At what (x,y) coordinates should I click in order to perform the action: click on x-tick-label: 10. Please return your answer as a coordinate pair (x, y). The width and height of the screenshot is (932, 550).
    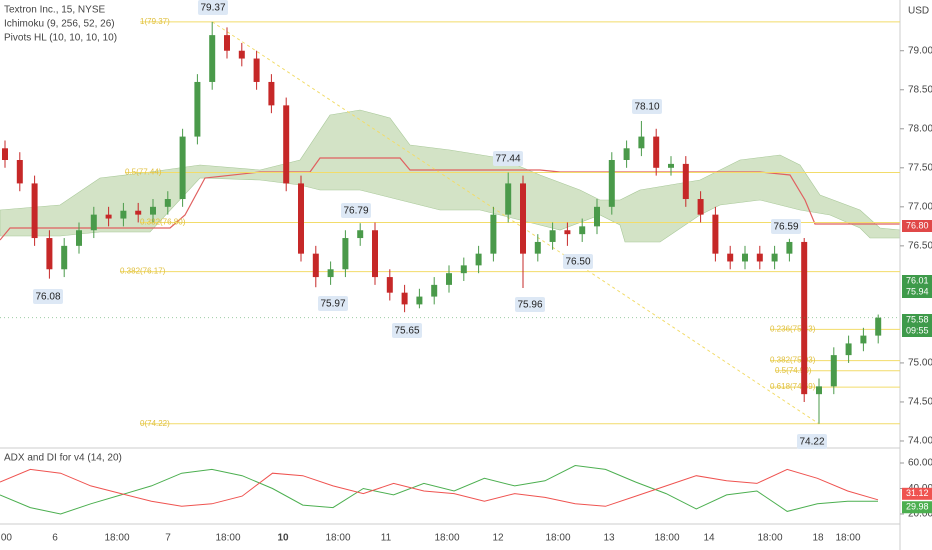
    Looking at the image, I should click on (283, 538).